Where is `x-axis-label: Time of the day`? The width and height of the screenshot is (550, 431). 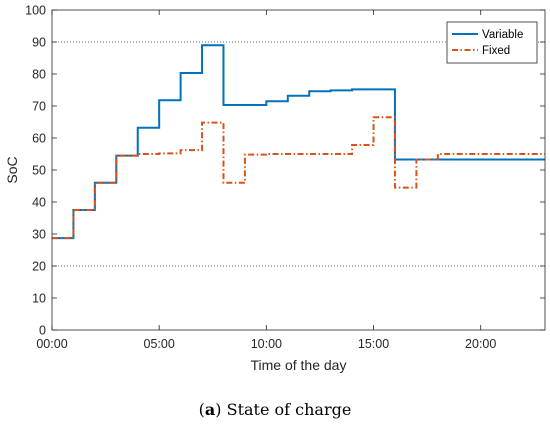 x-axis-label: Time of the day is located at coordinates (299, 365).